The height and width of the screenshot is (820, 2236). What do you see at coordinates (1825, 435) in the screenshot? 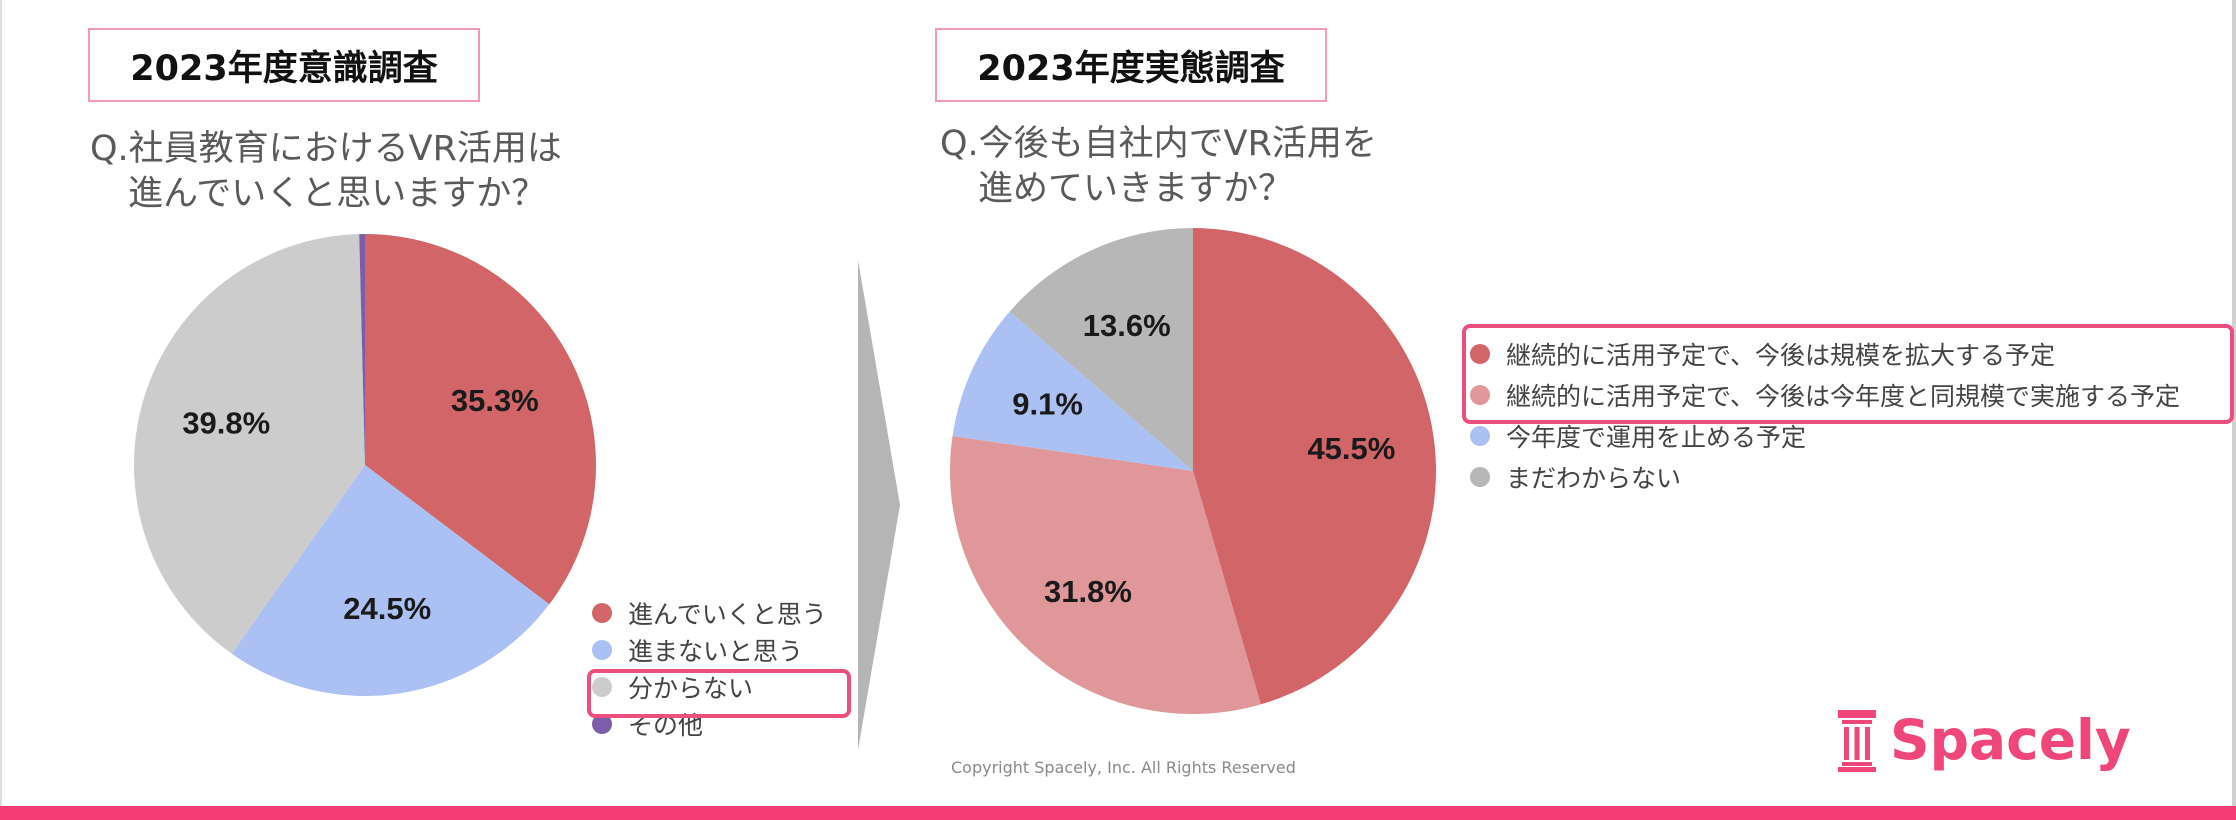
I see `legend-1-item-2: 今年度で運用を止める予定` at bounding box center [1825, 435].